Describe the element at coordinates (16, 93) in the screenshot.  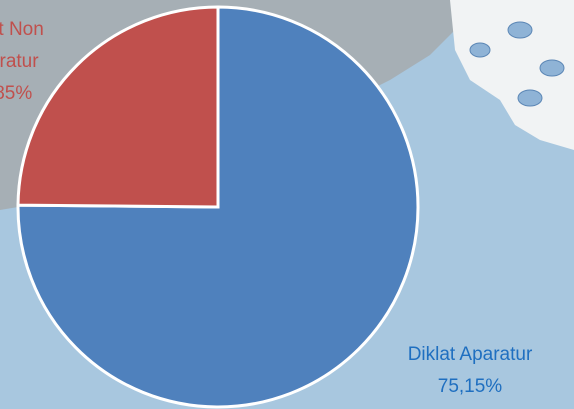
I see `slice-label-value: 24,85%` at that location.